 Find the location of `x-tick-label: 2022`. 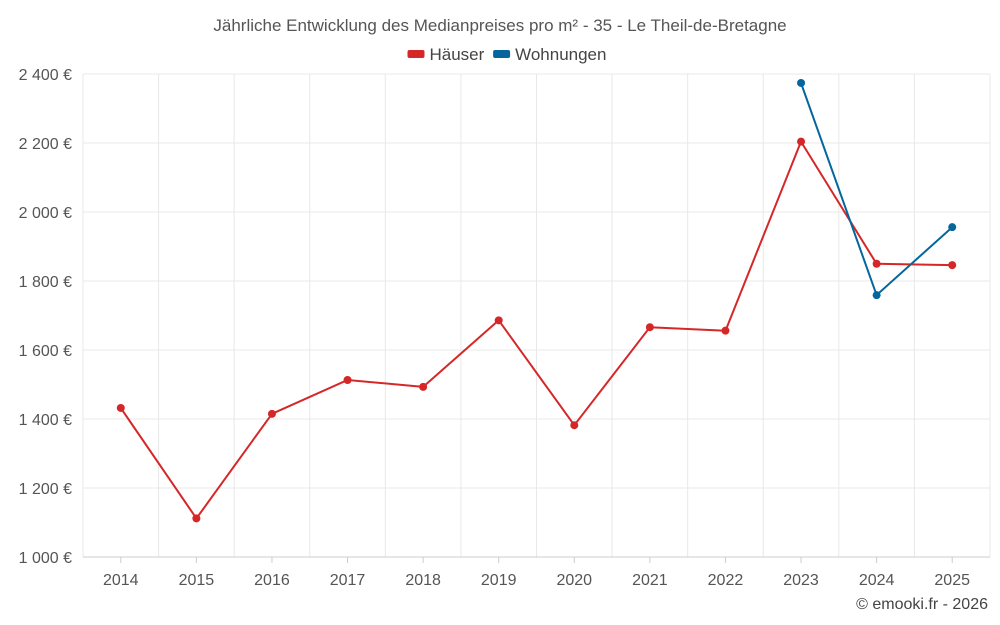

x-tick-label: 2022 is located at coordinates (726, 580).